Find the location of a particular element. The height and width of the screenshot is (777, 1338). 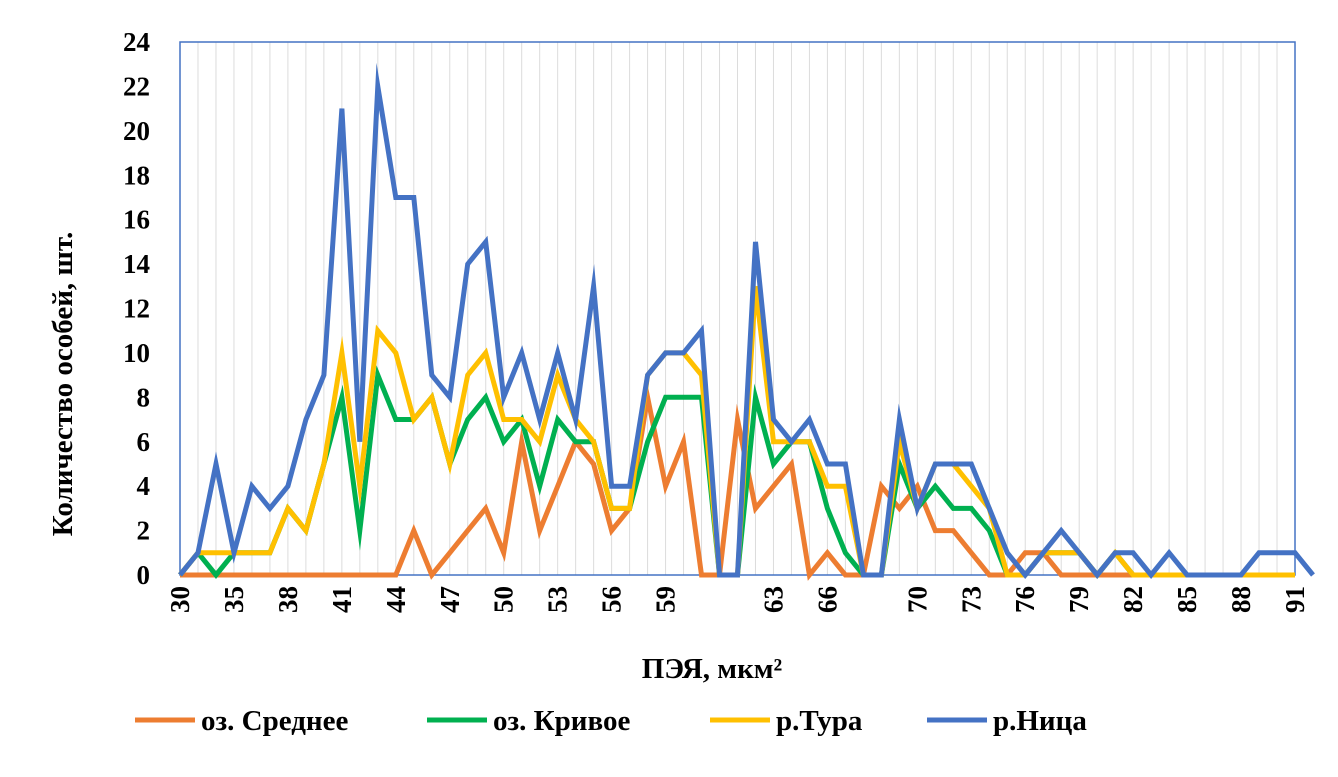

y-tick-label: 22 is located at coordinates (136, 86).